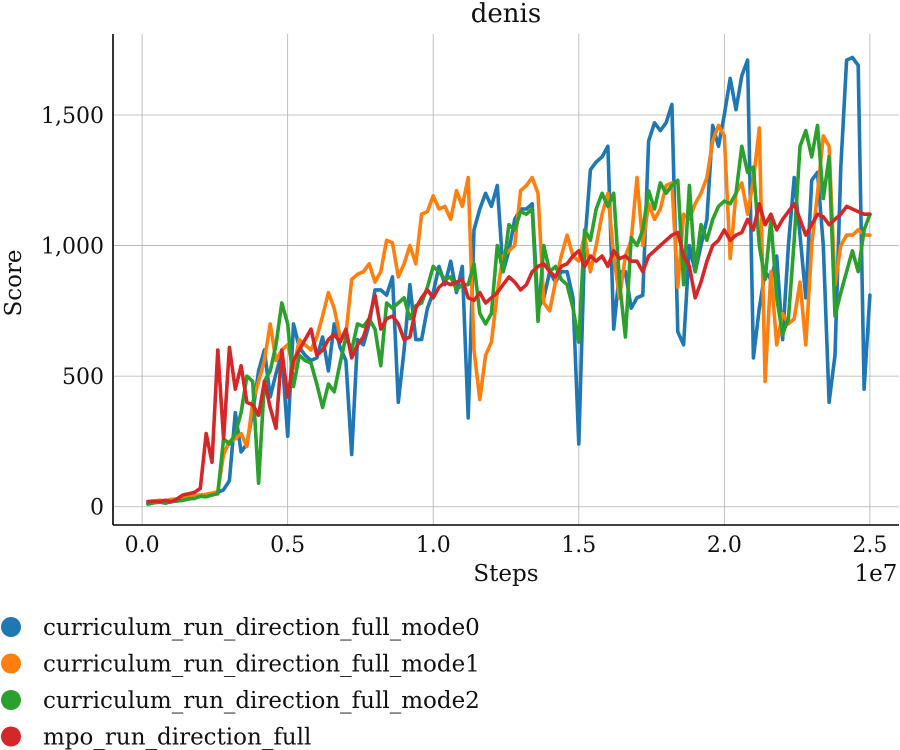  Describe the element at coordinates (506, 14) in the screenshot. I see `chart-title: denis` at that location.